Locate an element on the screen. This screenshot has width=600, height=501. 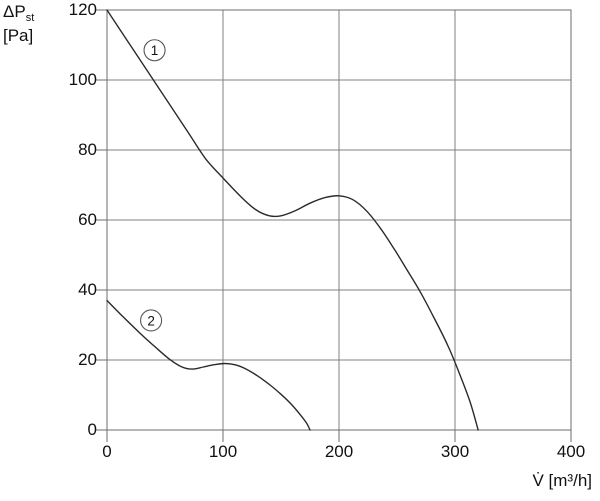
y-tick-label: 100 is located at coordinates (82, 79).